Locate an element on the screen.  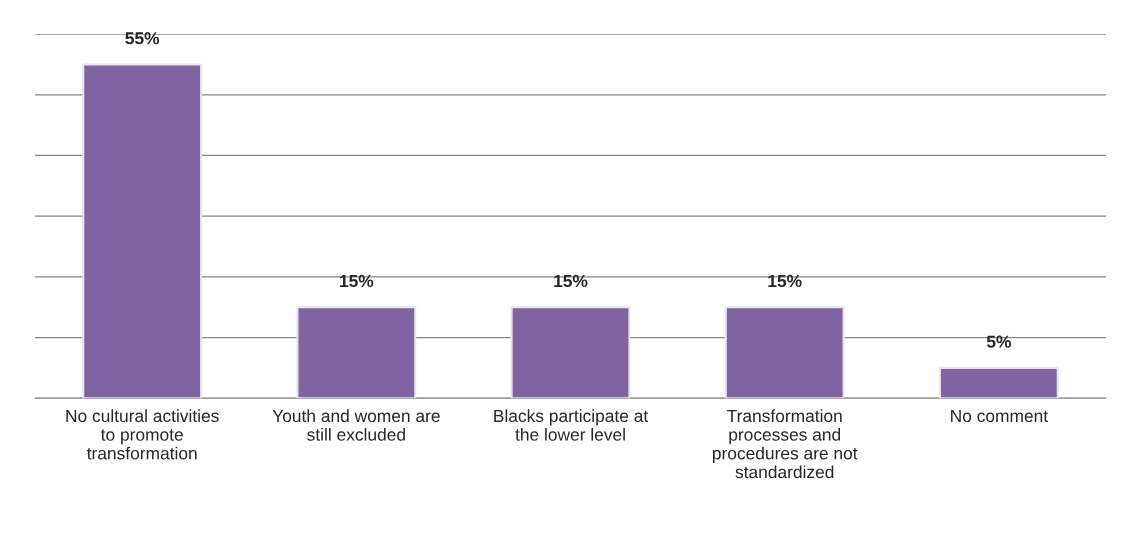
x-tick-label: No comment is located at coordinates (999, 416).